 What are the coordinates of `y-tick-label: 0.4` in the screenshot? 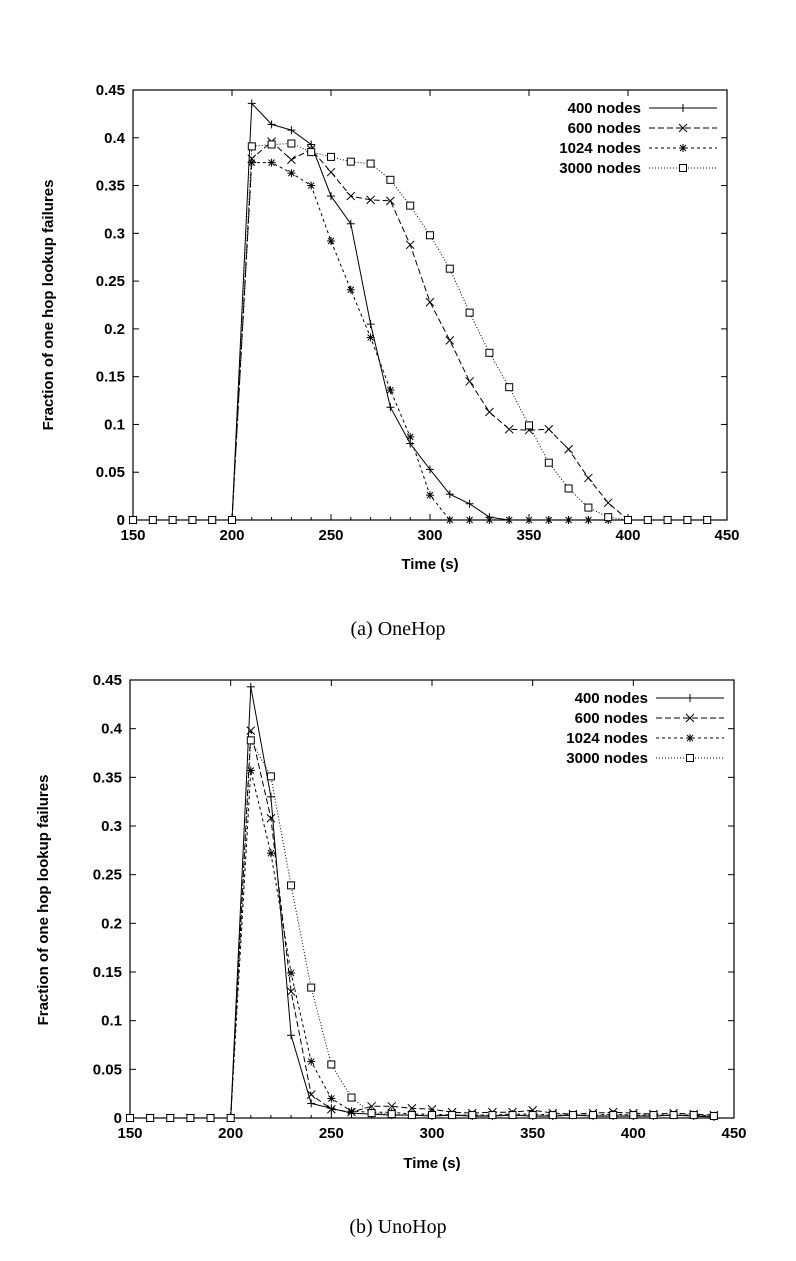 It's located at (115, 138).